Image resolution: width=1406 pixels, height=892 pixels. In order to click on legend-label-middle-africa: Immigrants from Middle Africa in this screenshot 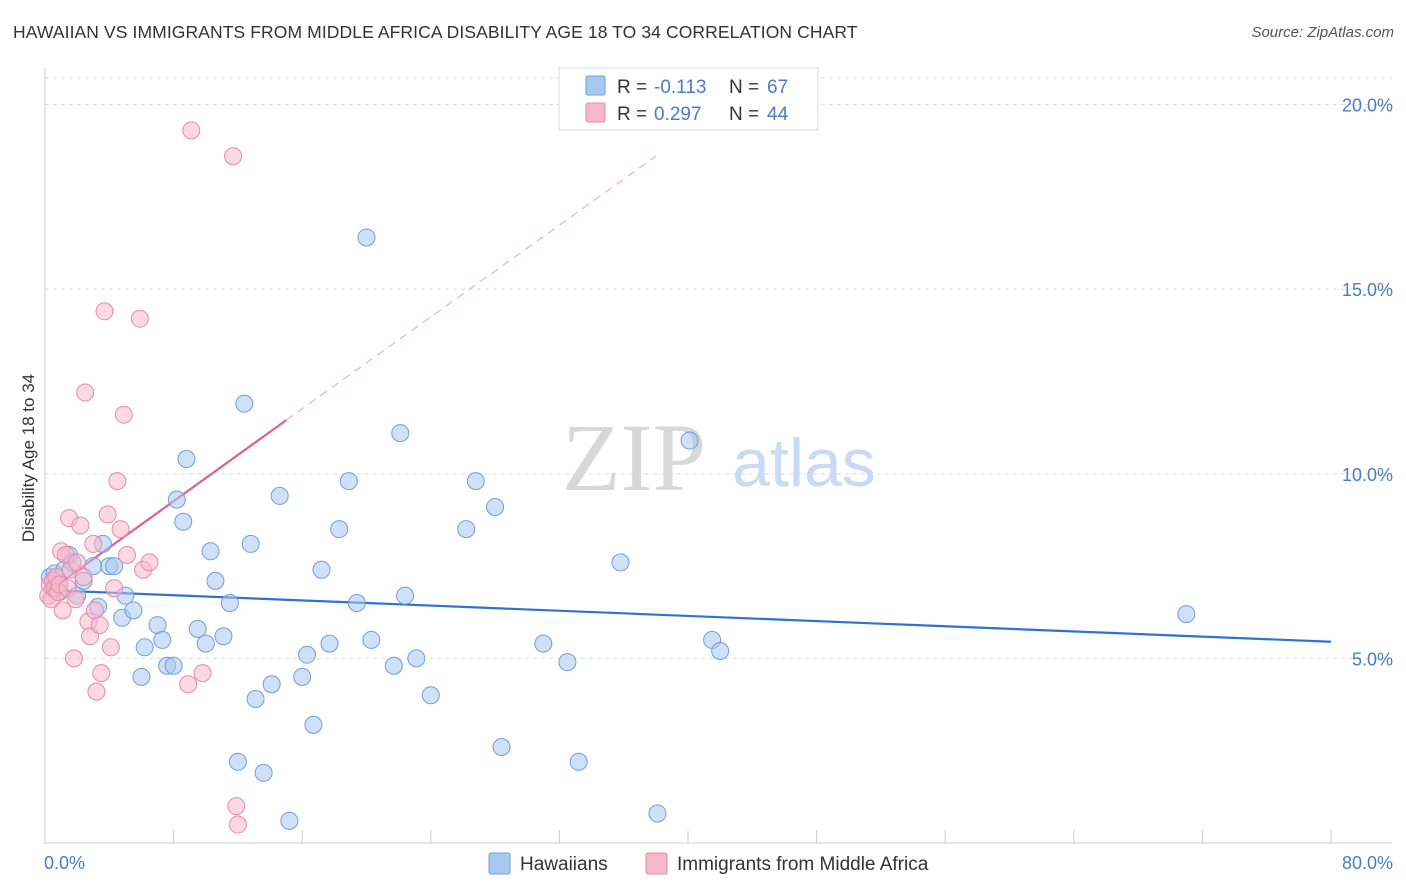, I will do `click(803, 864)`.